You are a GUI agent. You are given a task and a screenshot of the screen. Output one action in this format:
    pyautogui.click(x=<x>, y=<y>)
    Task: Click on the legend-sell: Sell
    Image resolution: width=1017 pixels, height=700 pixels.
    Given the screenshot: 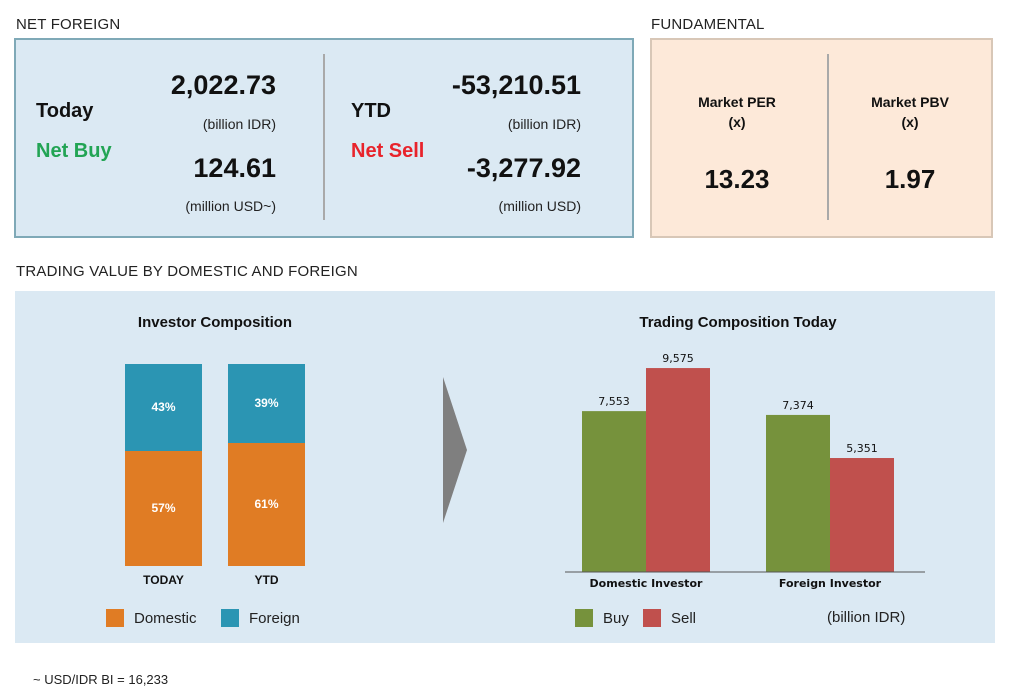 What is the action you would take?
    pyautogui.click(x=669, y=618)
    